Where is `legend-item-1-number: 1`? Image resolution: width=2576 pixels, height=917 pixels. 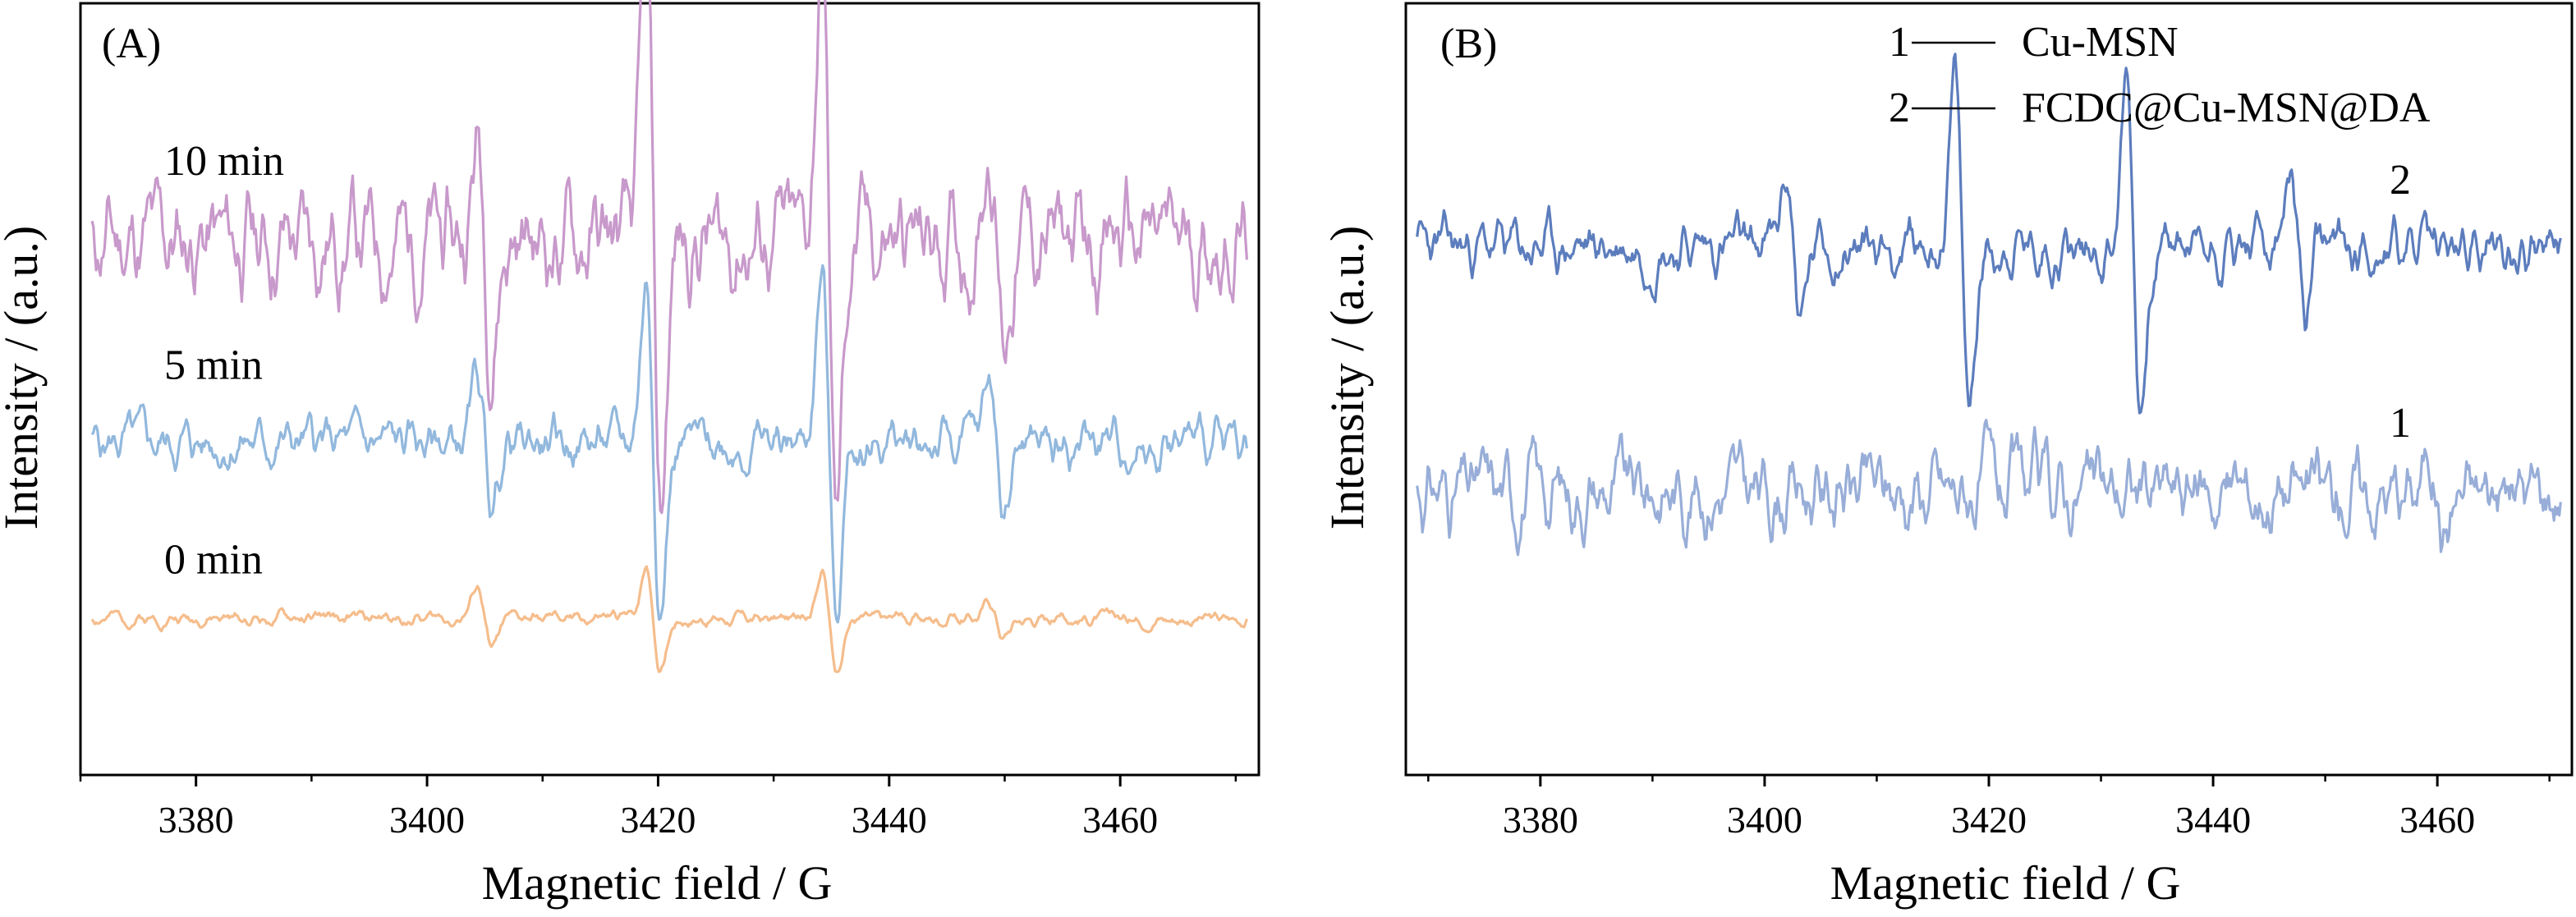 legend-item-1-number: 1 is located at coordinates (1899, 42).